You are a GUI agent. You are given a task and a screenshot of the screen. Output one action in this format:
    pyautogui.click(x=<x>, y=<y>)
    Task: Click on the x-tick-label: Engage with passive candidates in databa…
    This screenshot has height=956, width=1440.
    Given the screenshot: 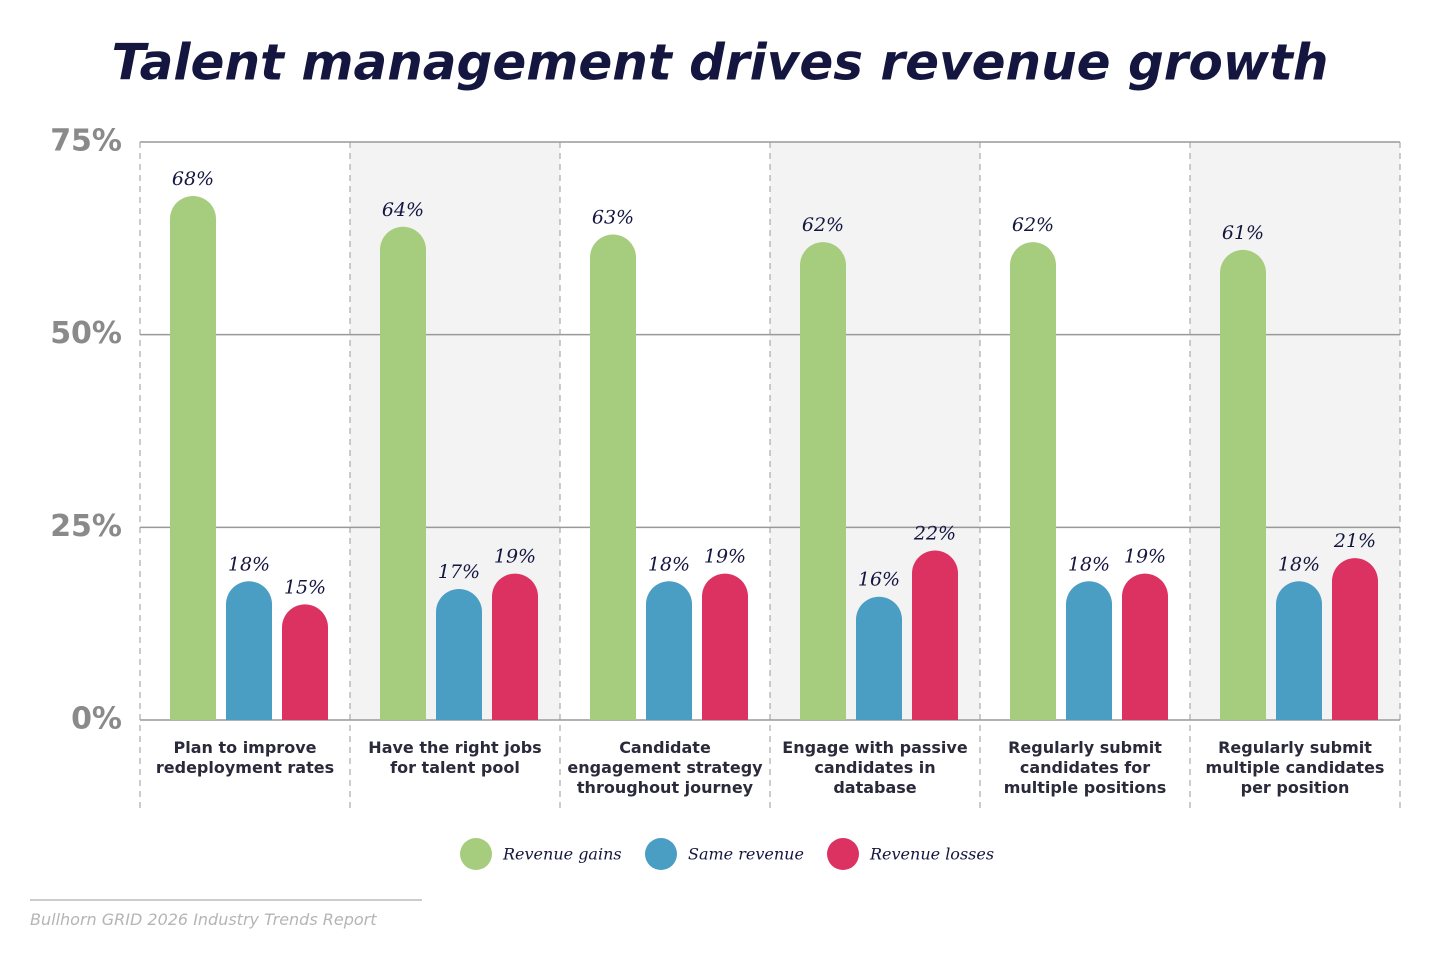 What is the action you would take?
    pyautogui.click(x=875, y=767)
    